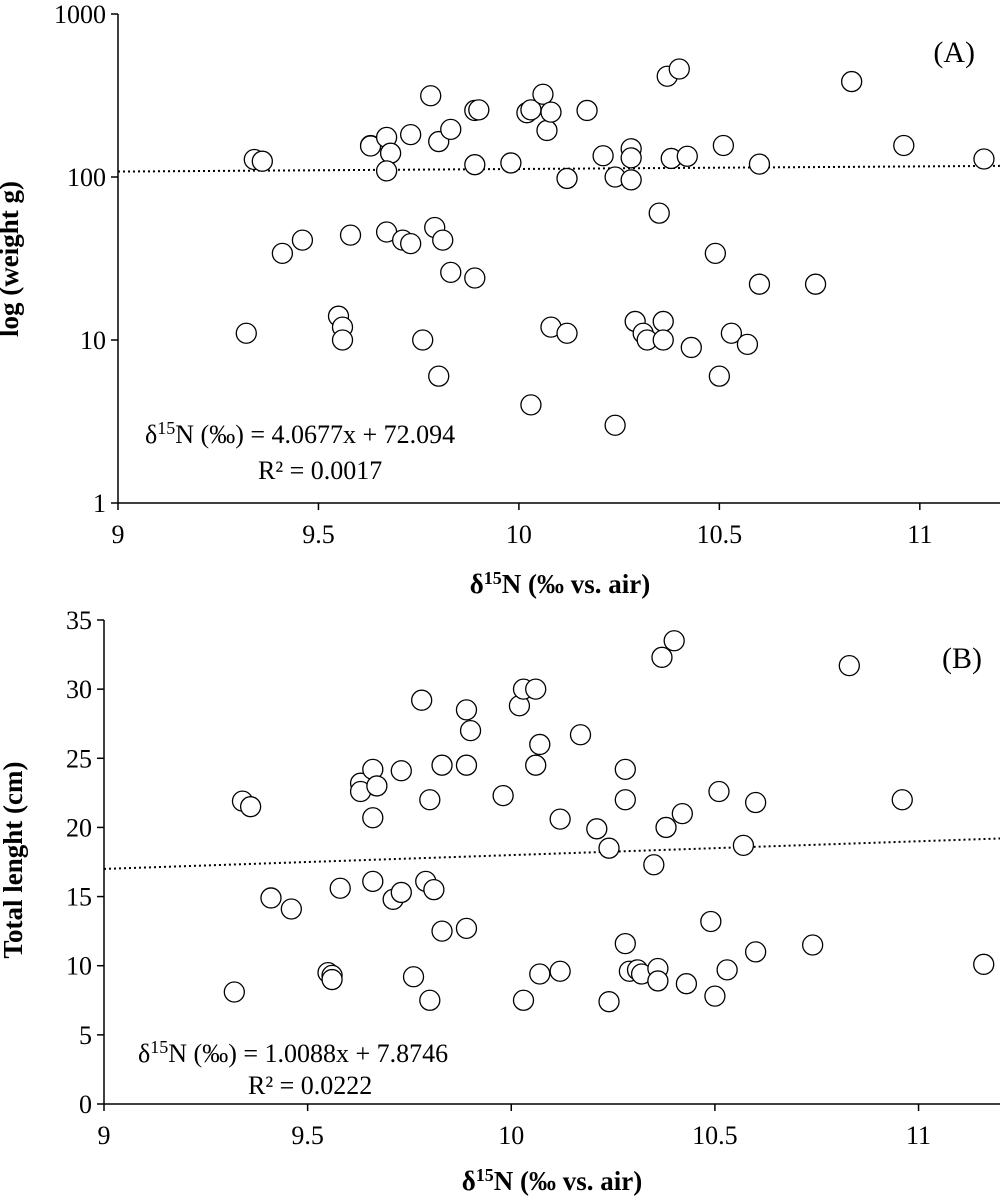  What do you see at coordinates (85, 1104) in the screenshot?
I see `y-tick-label-b: 0` at bounding box center [85, 1104].